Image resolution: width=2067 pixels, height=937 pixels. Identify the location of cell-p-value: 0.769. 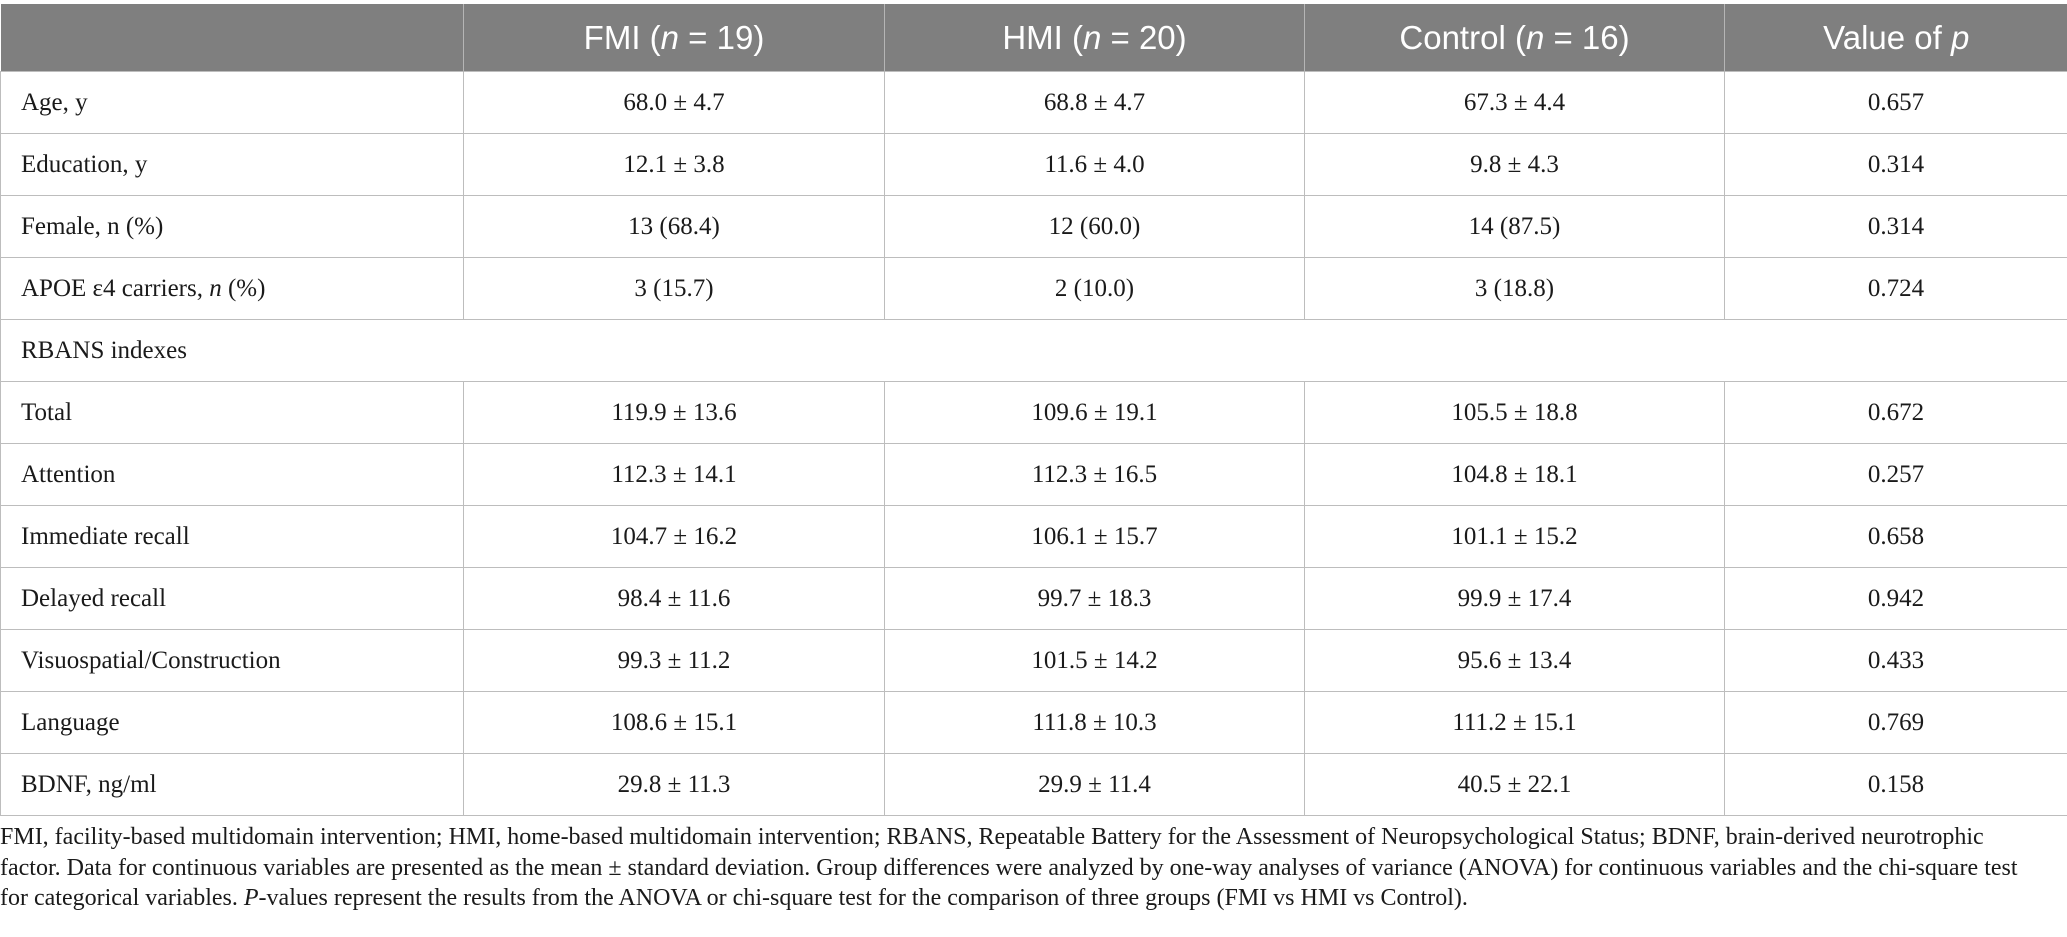
(1895, 722).